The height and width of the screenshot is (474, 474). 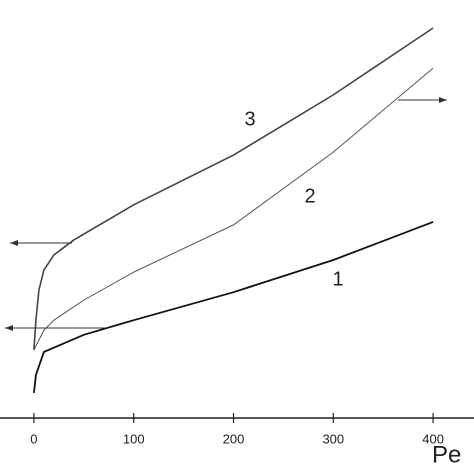 What do you see at coordinates (249, 119) in the screenshot?
I see `curve-label: 3` at bounding box center [249, 119].